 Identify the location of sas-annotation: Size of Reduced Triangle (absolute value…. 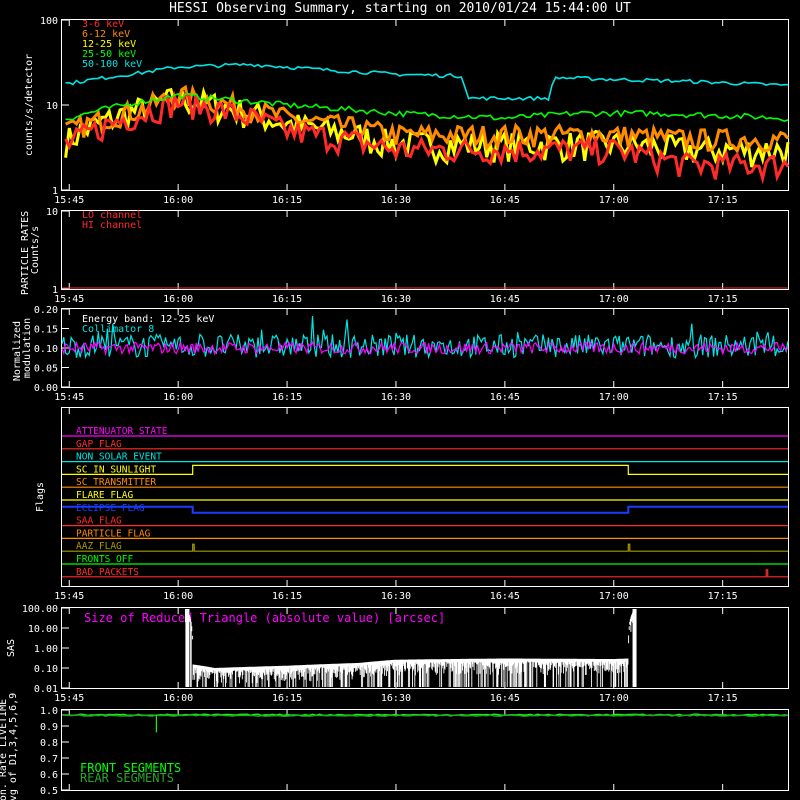
(264, 618).